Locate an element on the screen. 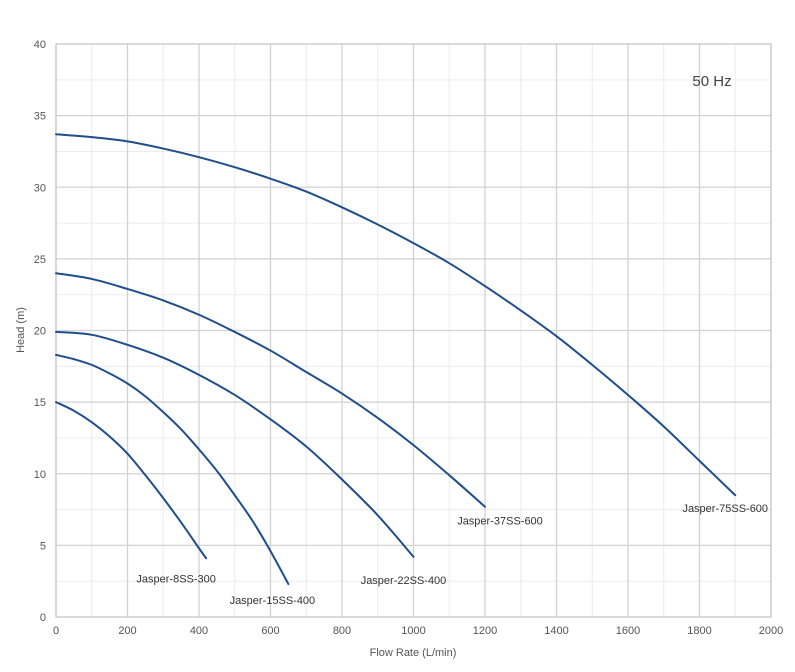  y-tick-label: 20 is located at coordinates (40, 332).